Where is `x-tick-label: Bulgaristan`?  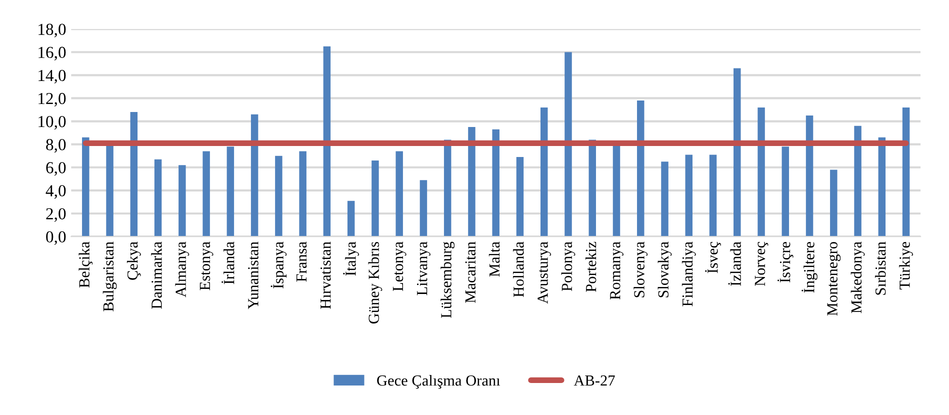
x-tick-label: Bulgaristan is located at coordinates (109, 277).